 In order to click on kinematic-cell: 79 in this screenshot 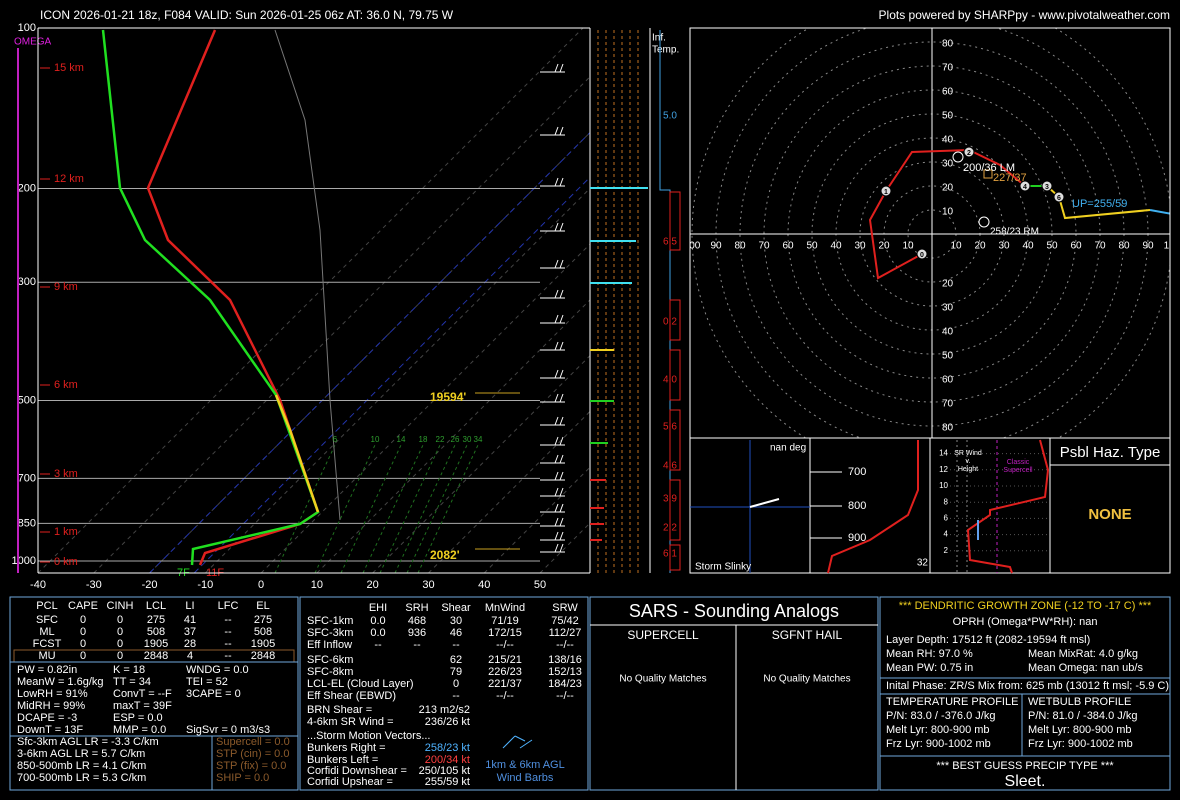, I will do `click(456, 672)`.